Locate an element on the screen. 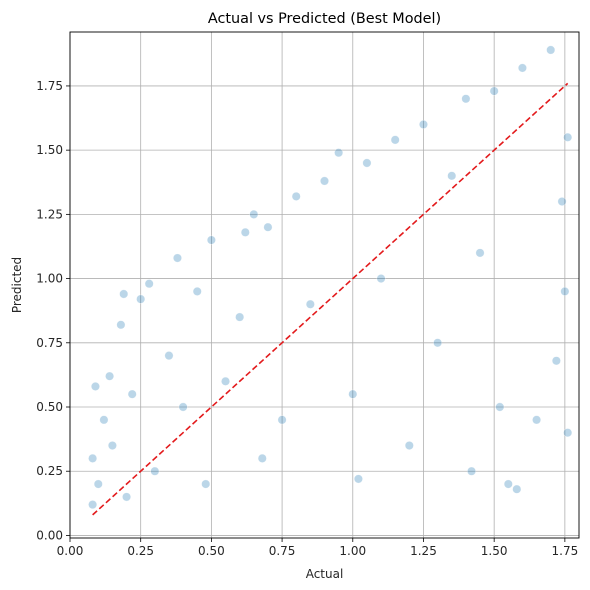 The width and height of the screenshot is (590, 590). y-tick-label: 0.75 is located at coordinates (49, 343).